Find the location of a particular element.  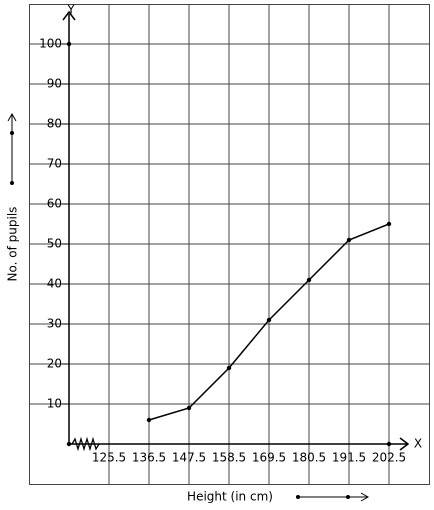

x-tick-label: 180.5 is located at coordinates (309, 458).